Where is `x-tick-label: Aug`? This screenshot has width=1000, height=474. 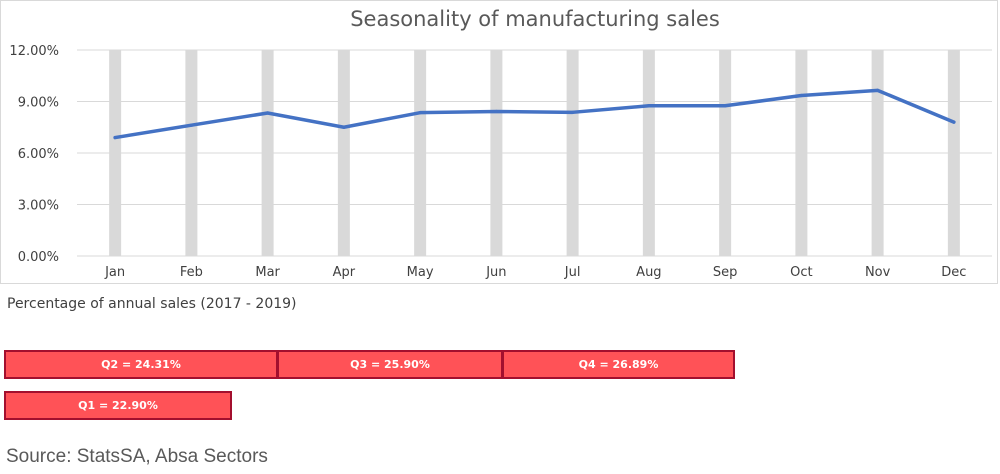 x-tick-label: Aug is located at coordinates (648, 272).